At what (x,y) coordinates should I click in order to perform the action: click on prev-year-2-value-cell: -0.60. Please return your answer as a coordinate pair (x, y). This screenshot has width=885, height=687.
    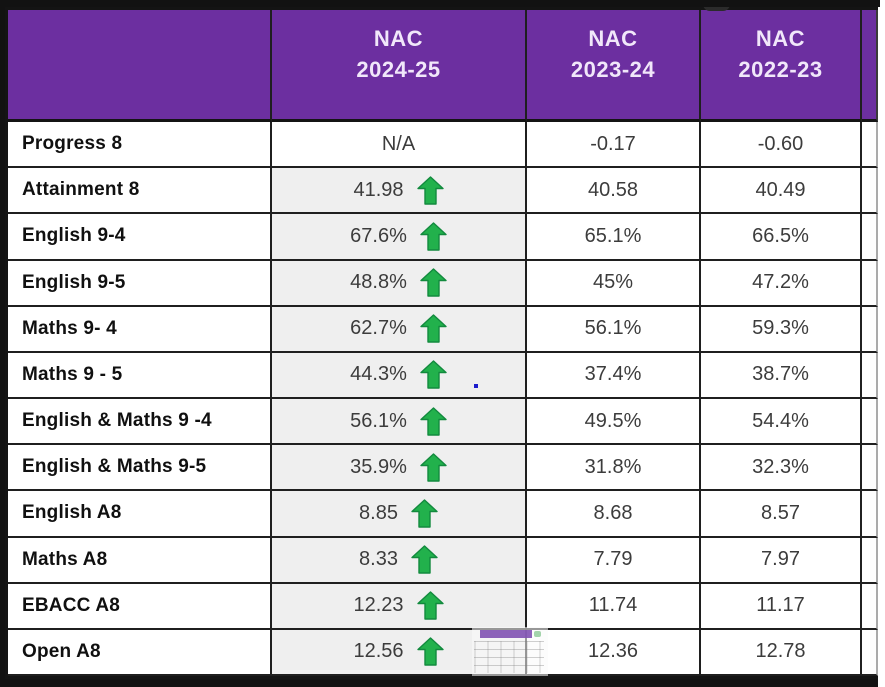
    Looking at the image, I should click on (781, 145).